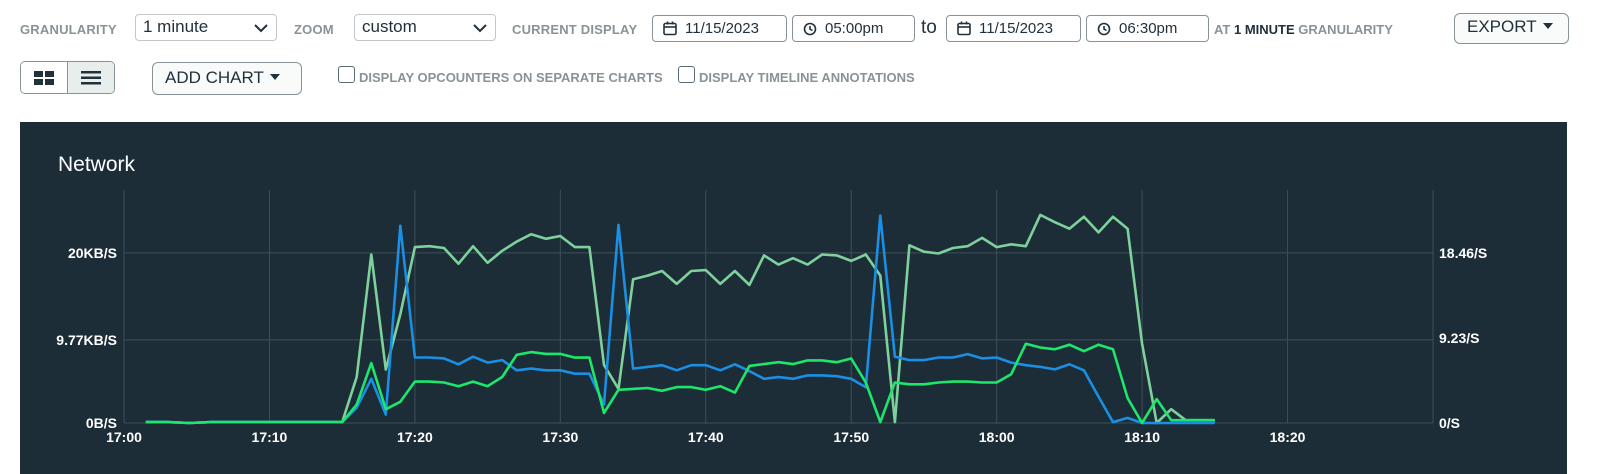 Image resolution: width=1600 pixels, height=474 pixels. Describe the element at coordinates (1345, 29) in the screenshot. I see `at-suffix: GRANULARITY` at that location.